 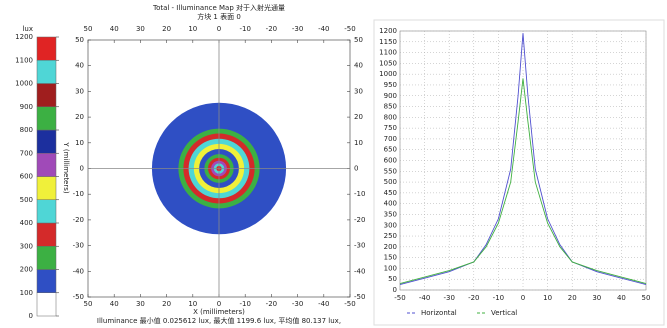 What do you see at coordinates (218, 7) in the screenshot?
I see `map-title: Total - Illuminance Map 对于入射光通量` at bounding box center [218, 7].